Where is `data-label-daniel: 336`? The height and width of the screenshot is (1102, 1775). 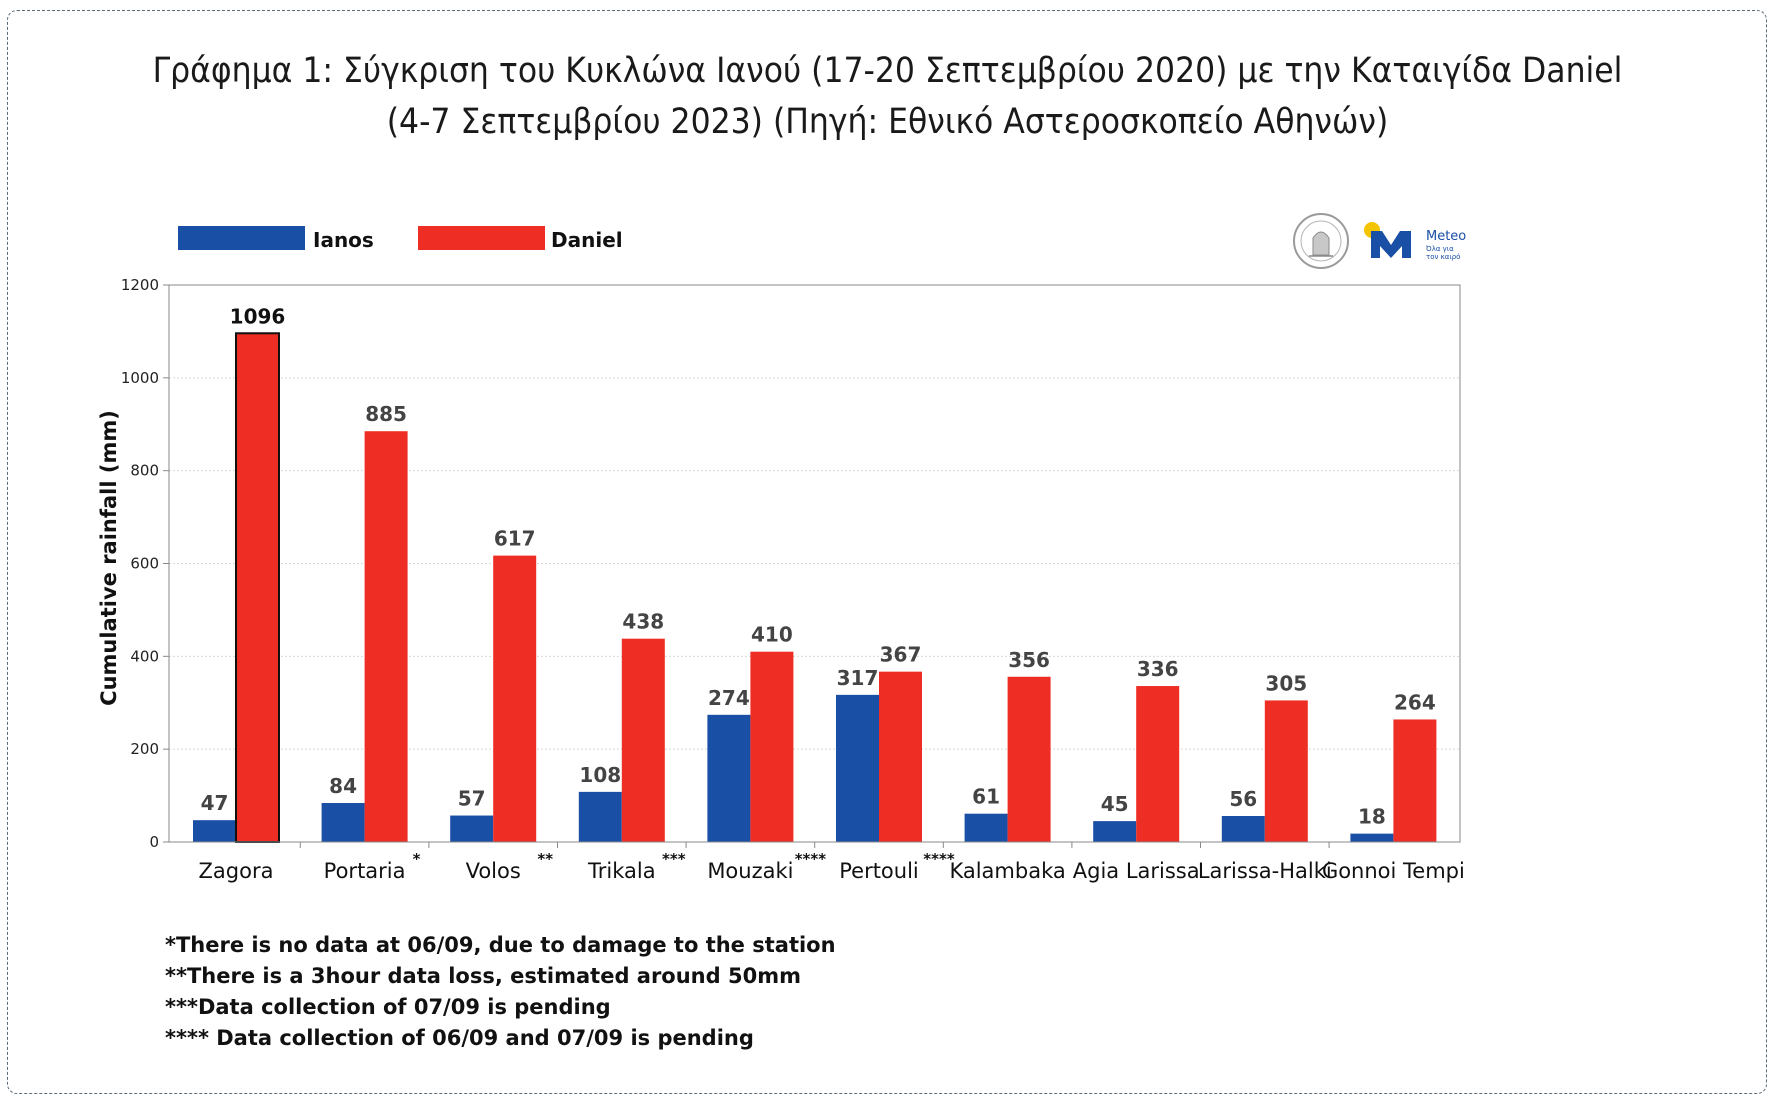 data-label-daniel: 336 is located at coordinates (1158, 669).